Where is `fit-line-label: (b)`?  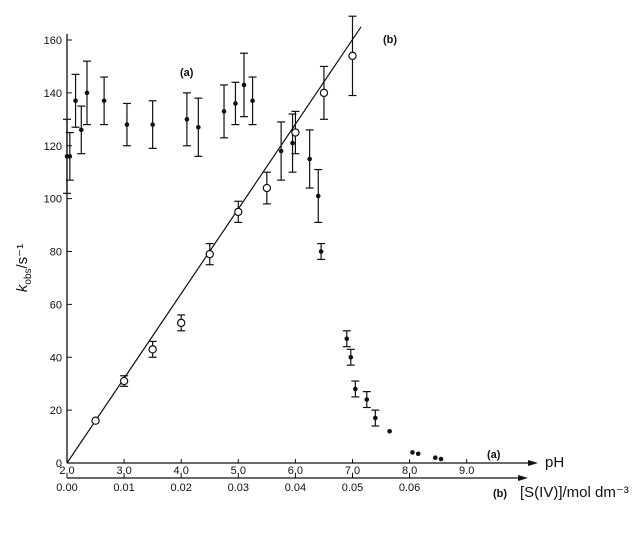
fit-line-label: (b) is located at coordinates (390, 40).